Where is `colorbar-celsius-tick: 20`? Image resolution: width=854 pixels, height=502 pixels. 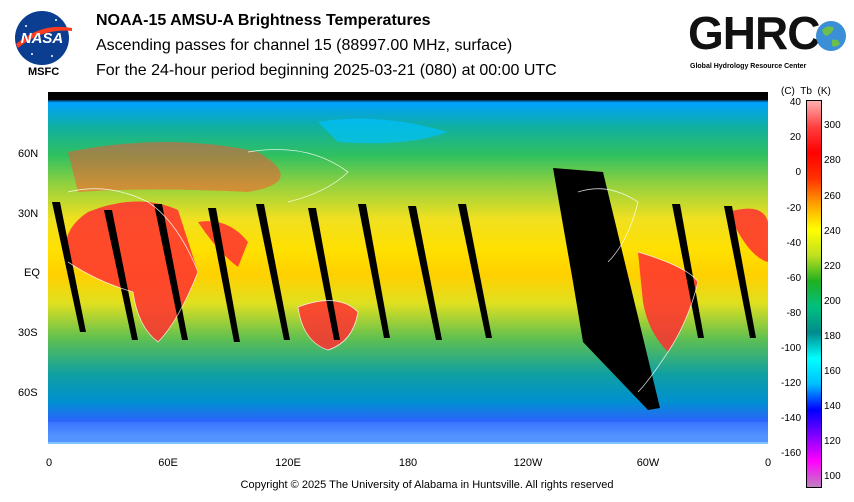 colorbar-celsius-tick: 20 is located at coordinates (795, 138).